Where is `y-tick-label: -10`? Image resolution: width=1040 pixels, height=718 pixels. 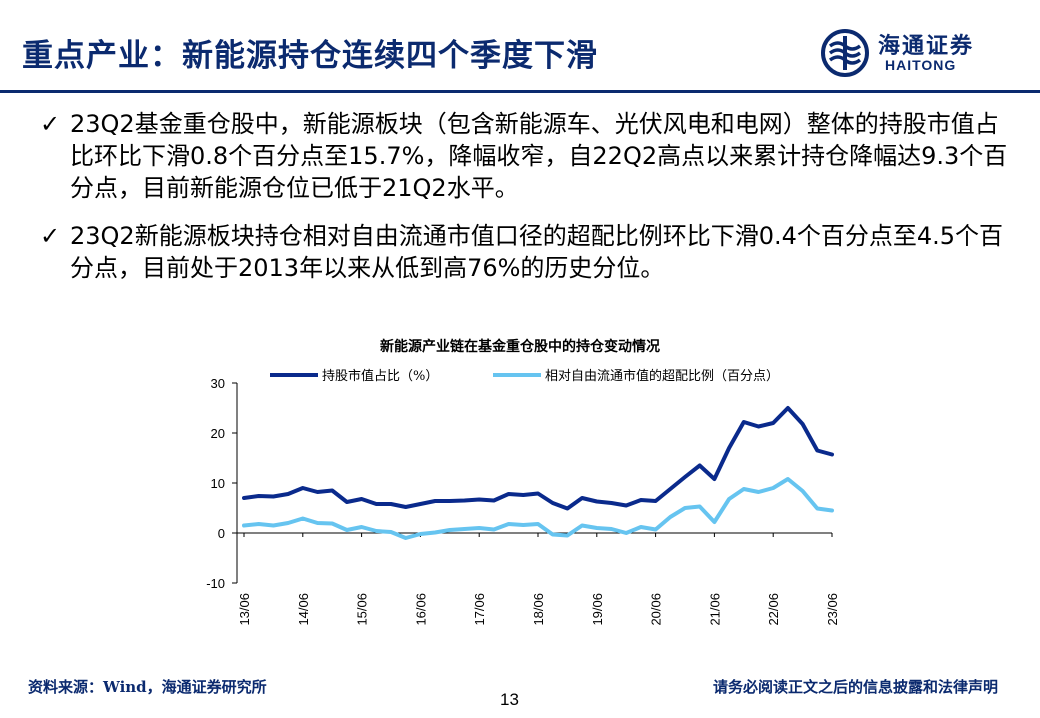 y-tick-label: -10 is located at coordinates (215, 583).